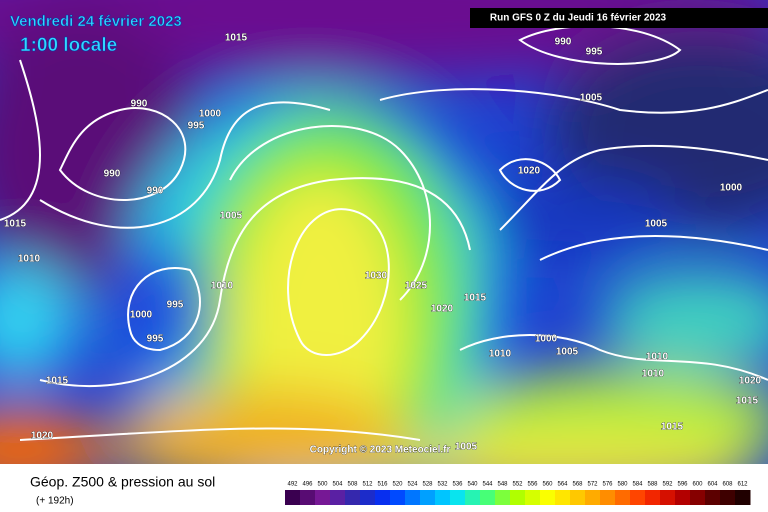  Describe the element at coordinates (397, 485) in the screenshot. I see `colorbar-label: 520` at that location.